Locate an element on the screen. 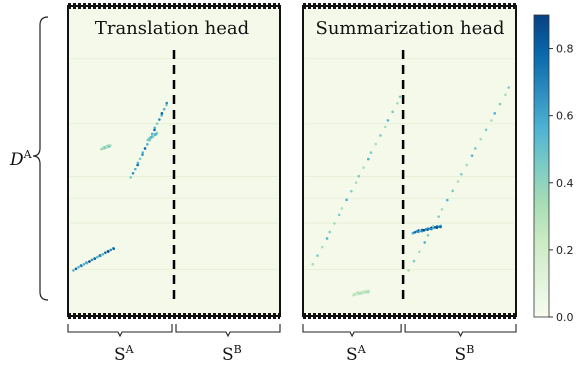 The image size is (584, 368). colorbar-ticks: 0.0 0.2 0.4 0.6 0.8 is located at coordinates (561, 183).